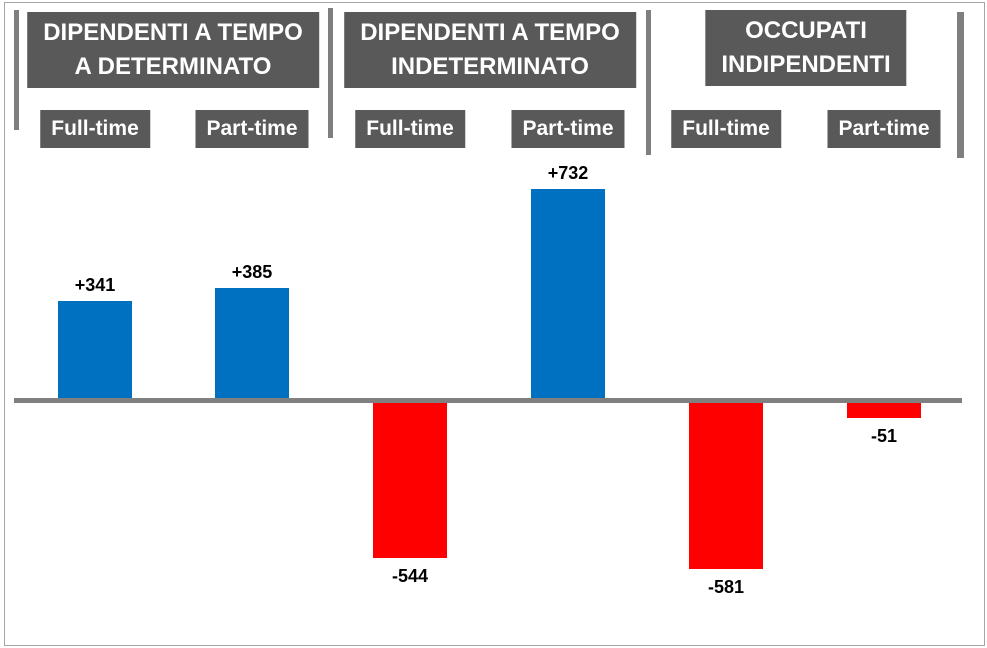 The width and height of the screenshot is (987, 648). What do you see at coordinates (410, 576) in the screenshot?
I see `value-label-group2-full-time: -544` at bounding box center [410, 576].